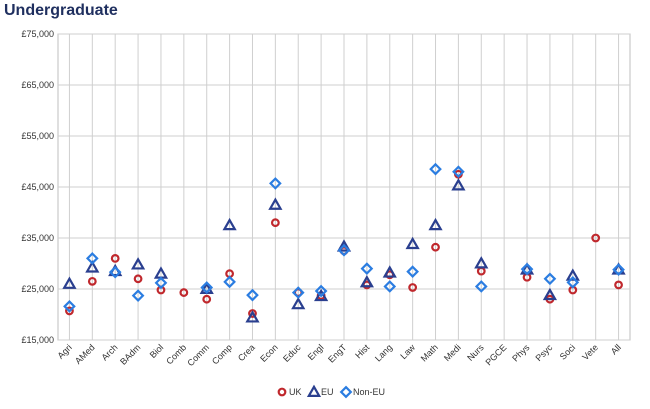 The image size is (650, 409). What do you see at coordinates (130, 354) in the screenshot?
I see `x-tick-label: BAdm` at bounding box center [130, 354].